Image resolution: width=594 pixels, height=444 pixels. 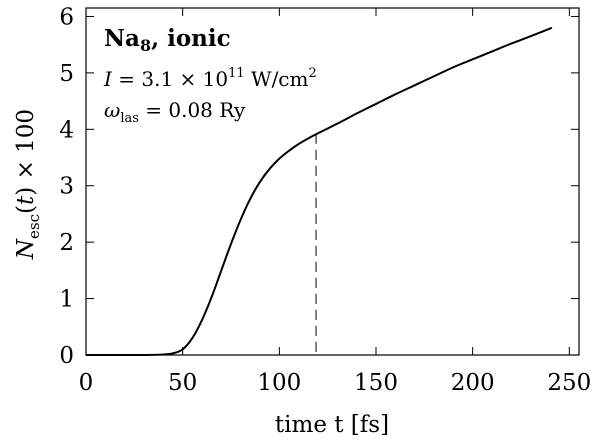 What do you see at coordinates (279, 383) in the screenshot?
I see `x-tick-label: 100` at bounding box center [279, 383].